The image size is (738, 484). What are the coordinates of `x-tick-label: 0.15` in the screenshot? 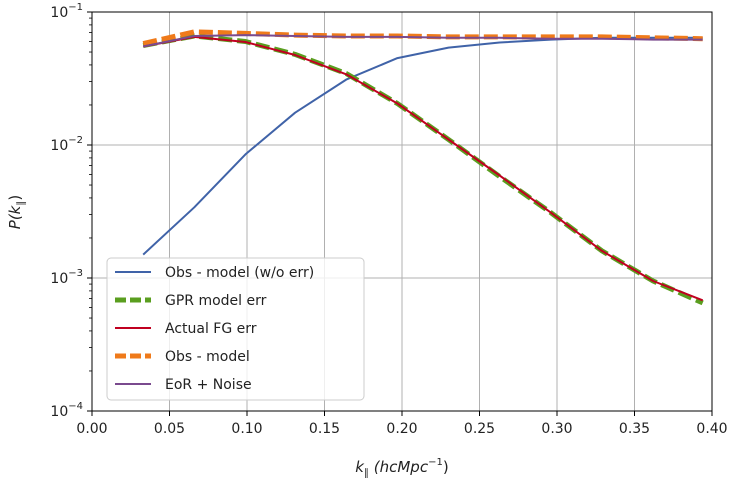 It's located at (324, 429).